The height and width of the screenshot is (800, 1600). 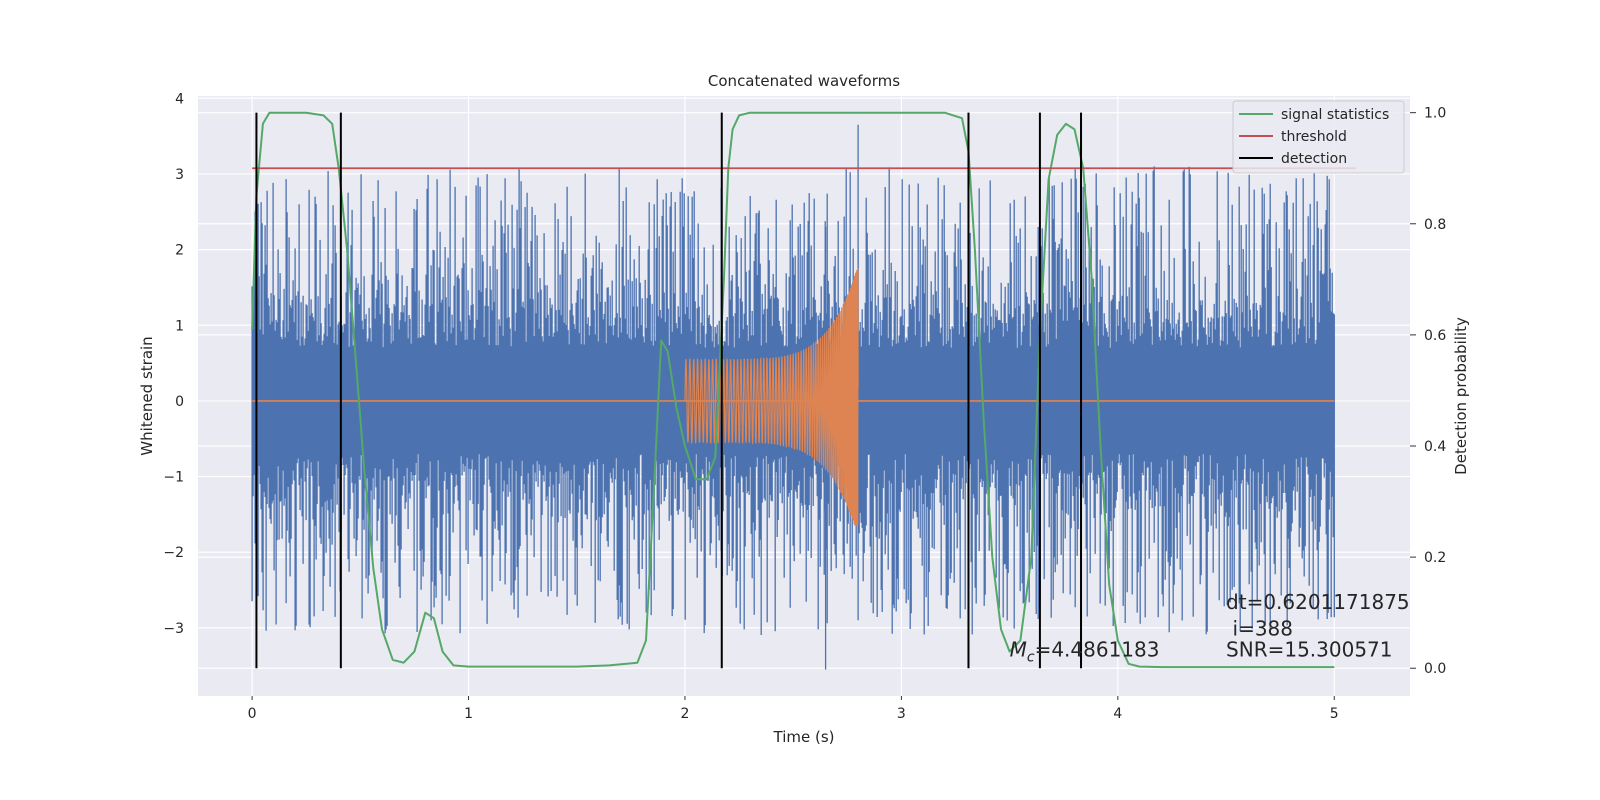 I want to click on y-right-axis-label: Detection probability, so click(x=1461, y=396).